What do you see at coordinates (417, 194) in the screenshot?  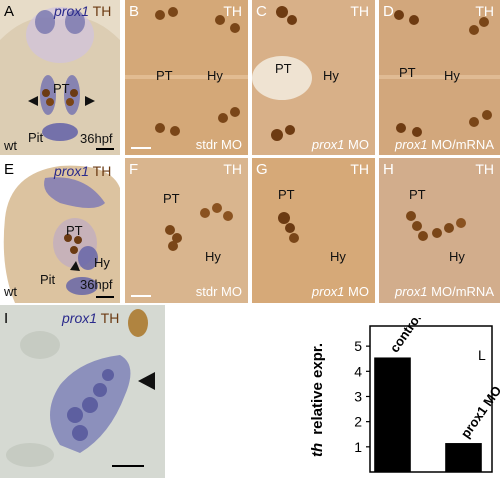 I see `panel-h-pt-label: PT` at bounding box center [417, 194].